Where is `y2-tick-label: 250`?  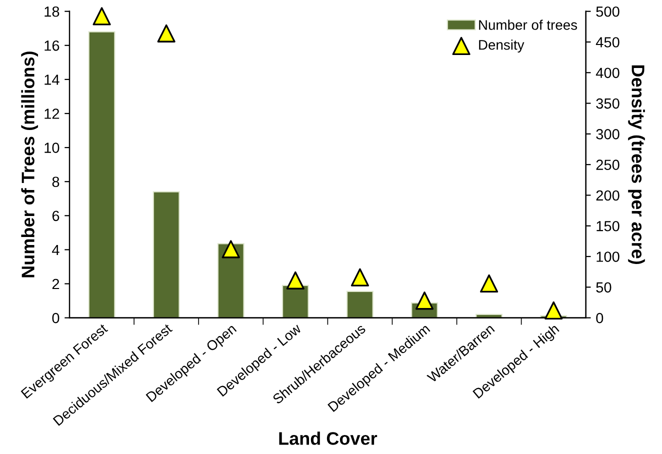
y2-tick-label: 250 is located at coordinates (608, 165).